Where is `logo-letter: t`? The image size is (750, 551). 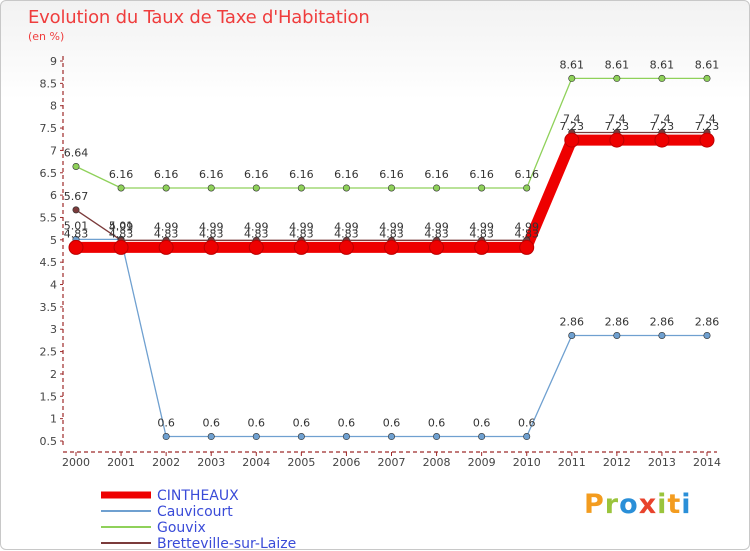
logo-letter: t is located at coordinates (674, 504).